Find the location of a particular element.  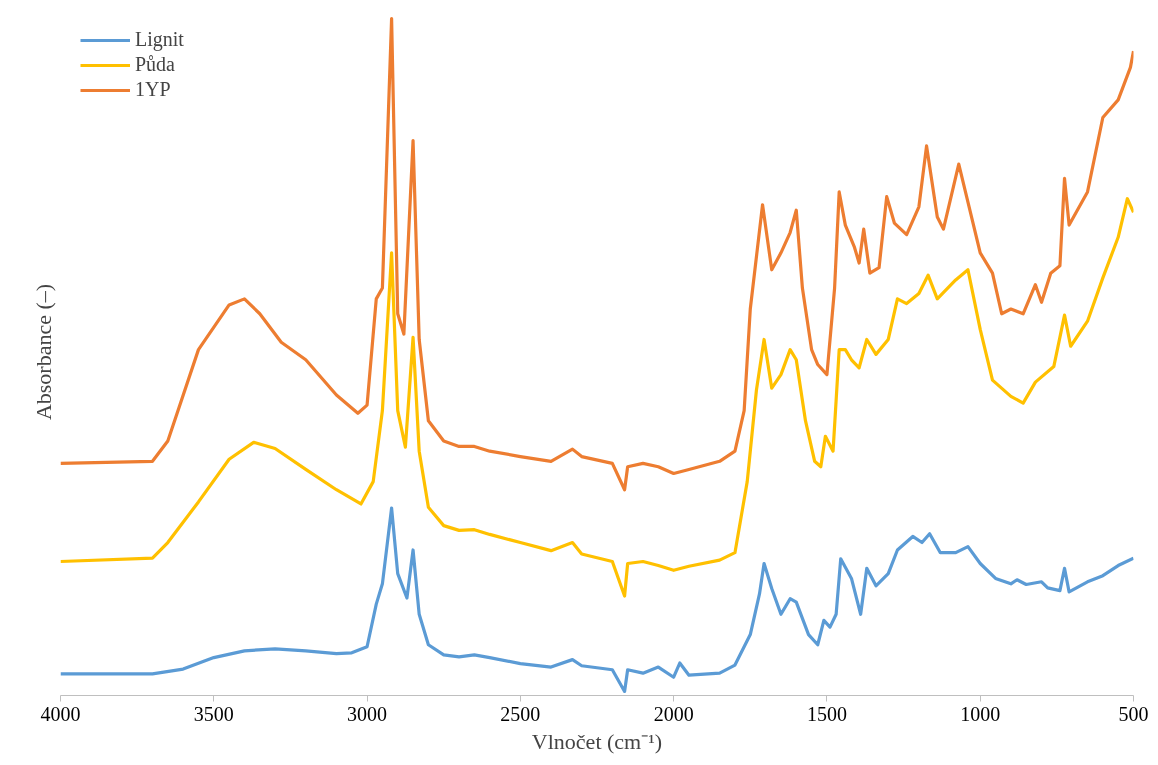

x-tick-label: 500 is located at coordinates (1133, 713).